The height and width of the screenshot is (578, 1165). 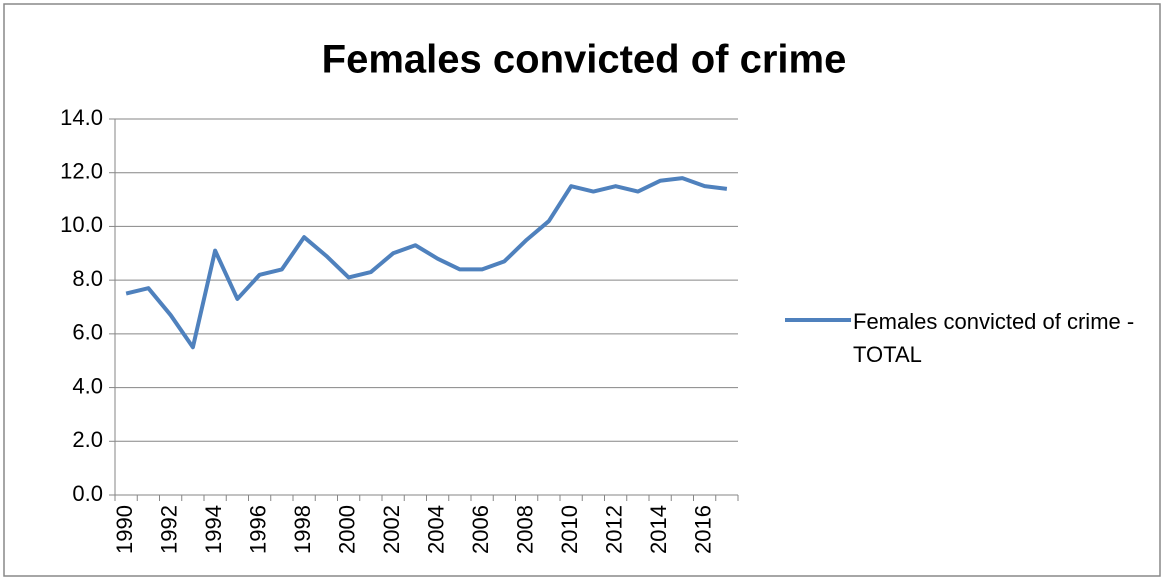 I want to click on x-tick-label: 2014, so click(x=658, y=529).